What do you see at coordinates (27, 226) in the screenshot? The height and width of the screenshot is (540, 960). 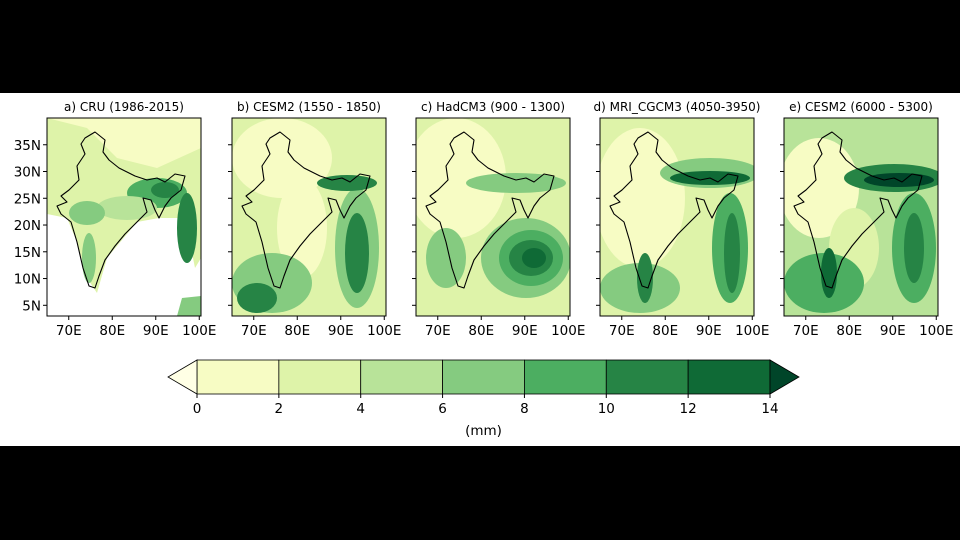 I see `y-tick-label: 20N` at bounding box center [27, 226].